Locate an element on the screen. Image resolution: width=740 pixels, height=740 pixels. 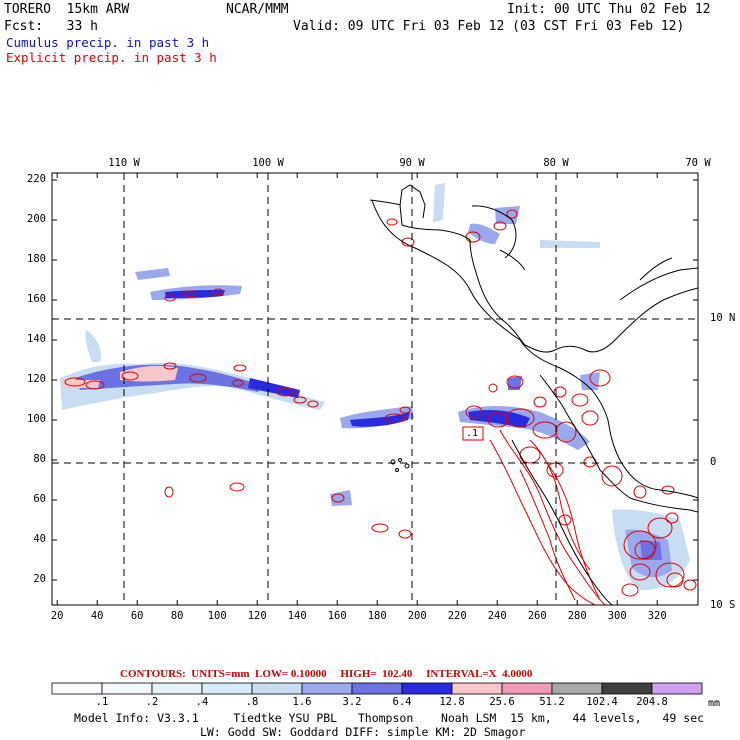
colorbar-label: .2 is located at coordinates (152, 702).